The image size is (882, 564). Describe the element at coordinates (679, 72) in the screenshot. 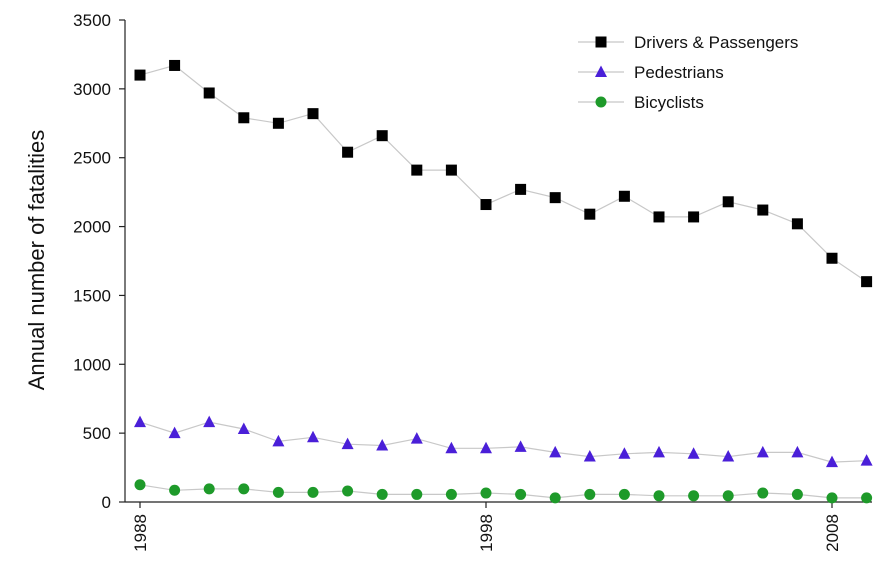

I see `legend-label: Pedestrians` at that location.